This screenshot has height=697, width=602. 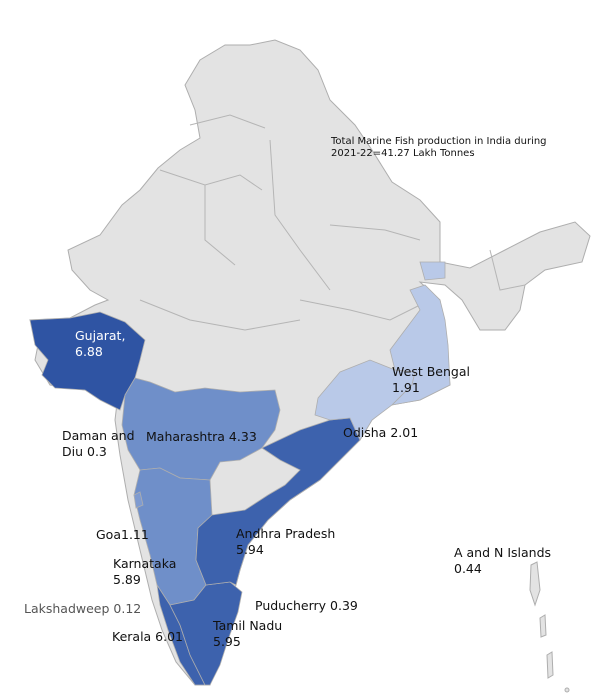 I want to click on label-andhra-pradesh-name: Andhra Pradesh, so click(x=286, y=533).